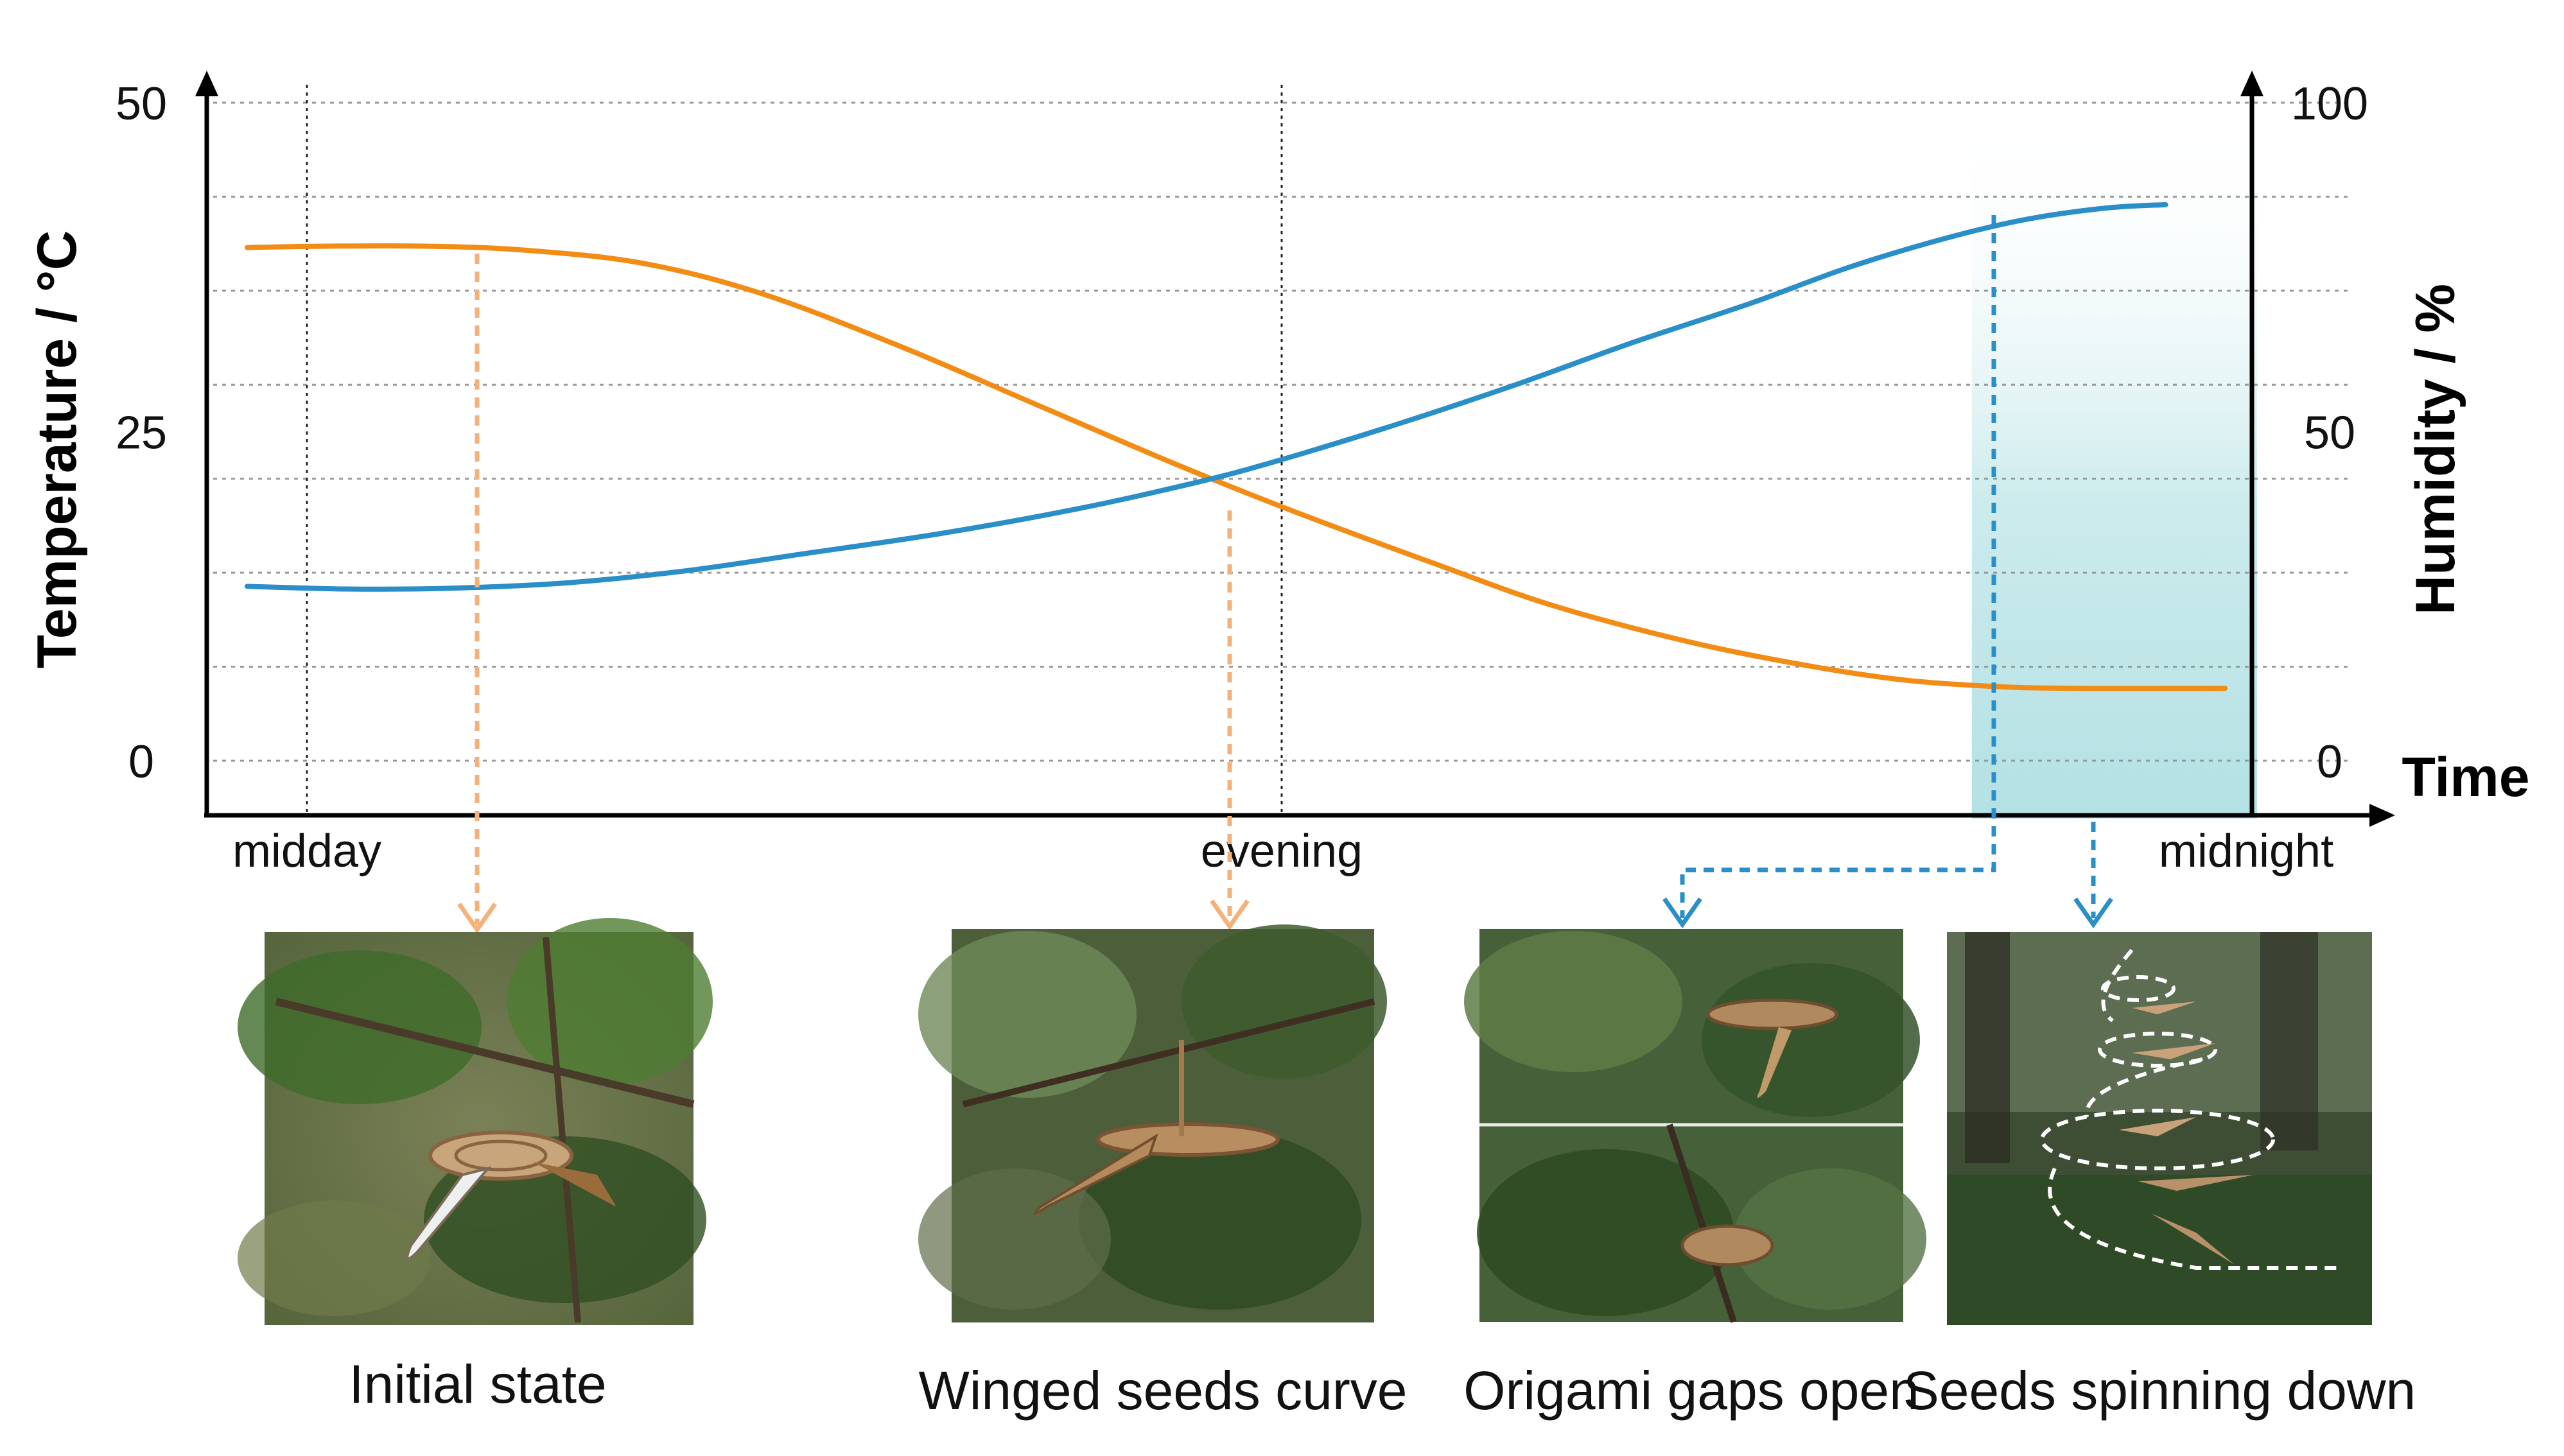  What do you see at coordinates (1682, 913) in the screenshot?
I see `arrow-head-origami` at bounding box center [1682, 913].